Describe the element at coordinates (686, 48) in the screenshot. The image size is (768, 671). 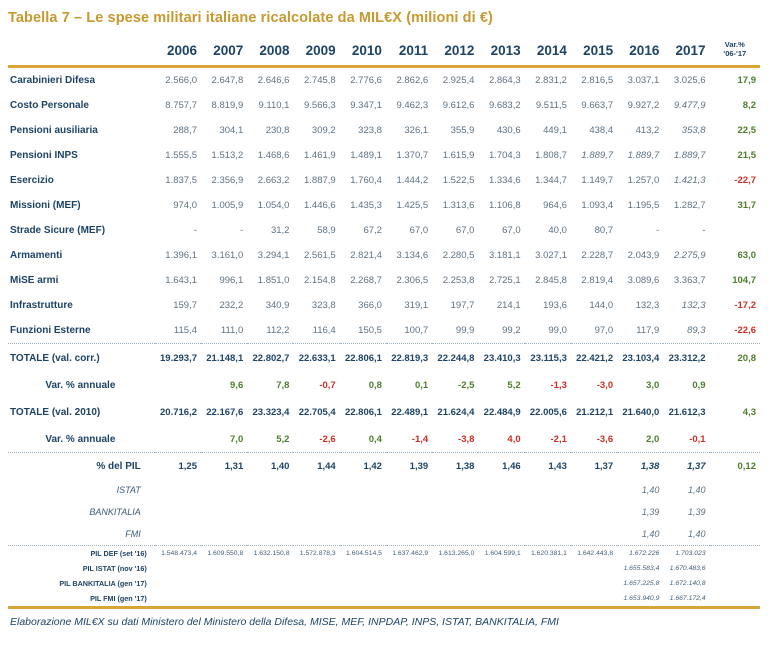
I see `header-year: 2017` at that location.